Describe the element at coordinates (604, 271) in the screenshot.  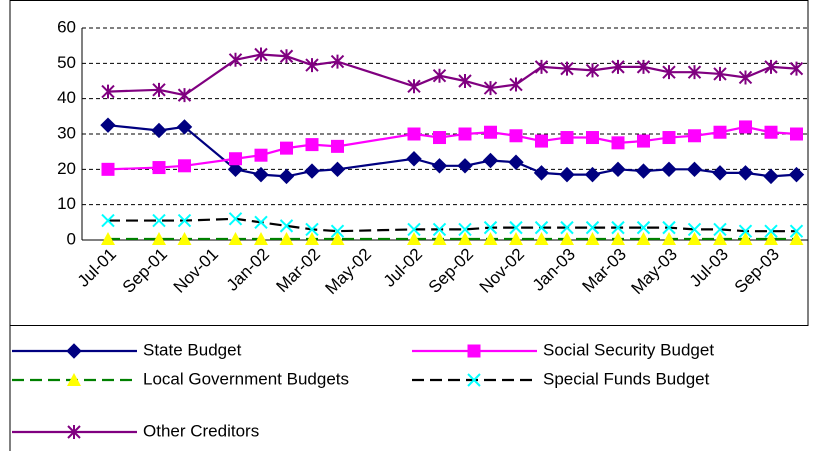
I see `x-tick-label: Mar-03` at that location.